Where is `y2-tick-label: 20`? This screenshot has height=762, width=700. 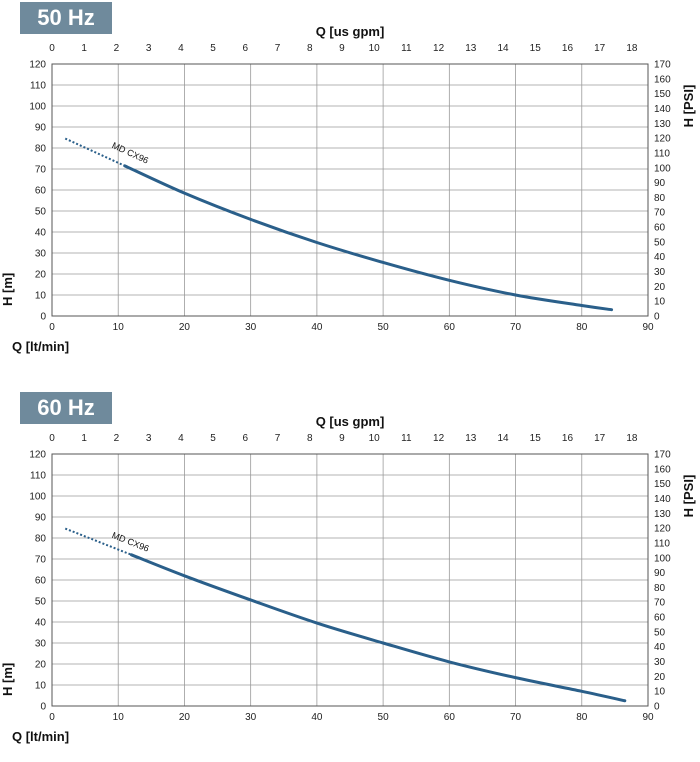 y2-tick-label: 20 is located at coordinates (660, 677).